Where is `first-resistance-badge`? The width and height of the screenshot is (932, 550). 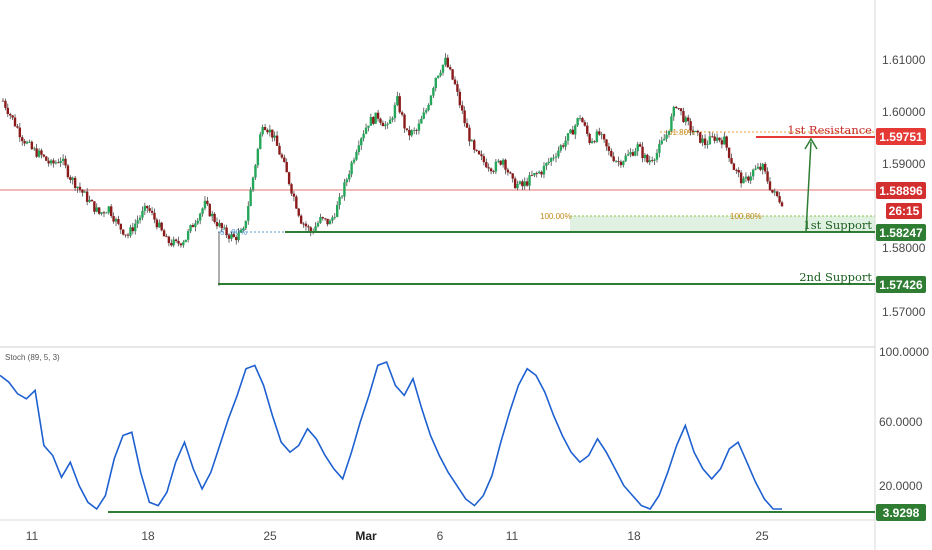
first-resistance-badge is located at coordinates (901, 136).